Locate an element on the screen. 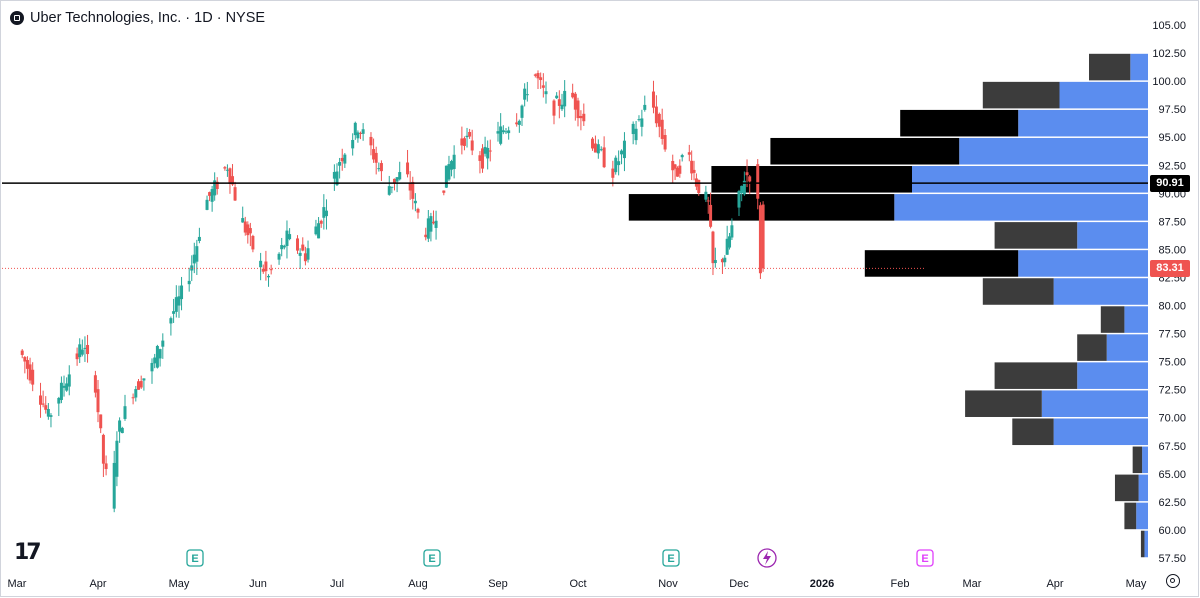 The height and width of the screenshot is (598, 1200). y-tick-label: 70.00 is located at coordinates (1172, 419).